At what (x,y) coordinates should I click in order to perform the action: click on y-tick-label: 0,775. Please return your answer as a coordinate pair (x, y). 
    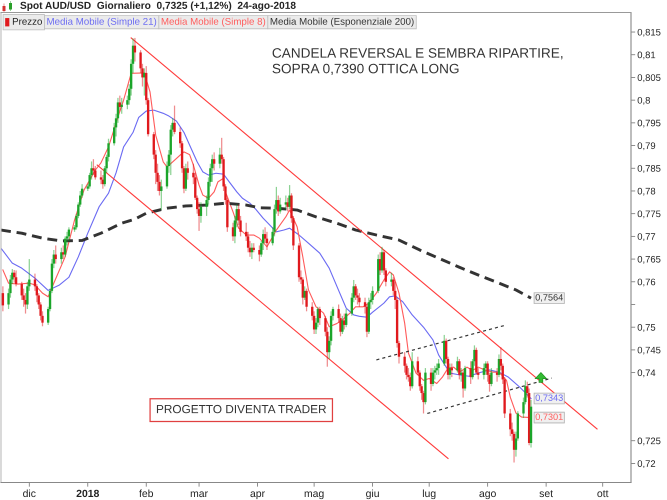
    Looking at the image, I should click on (649, 214).